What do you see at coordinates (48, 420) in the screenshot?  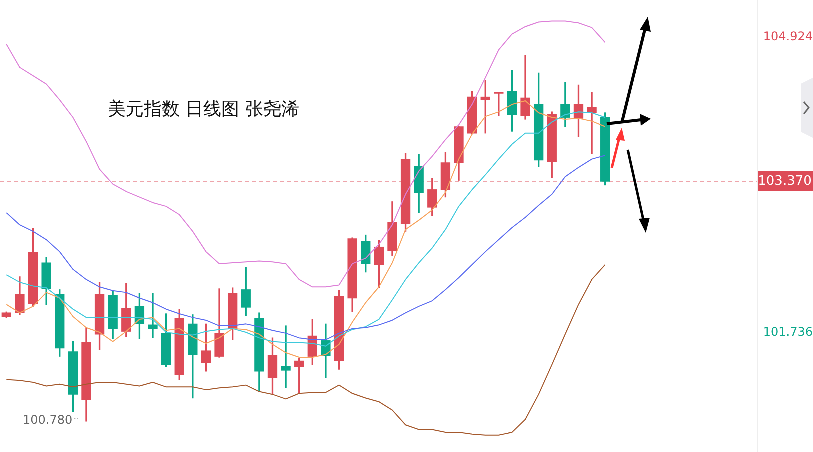 I see `annotation: 100.780` at bounding box center [48, 420].